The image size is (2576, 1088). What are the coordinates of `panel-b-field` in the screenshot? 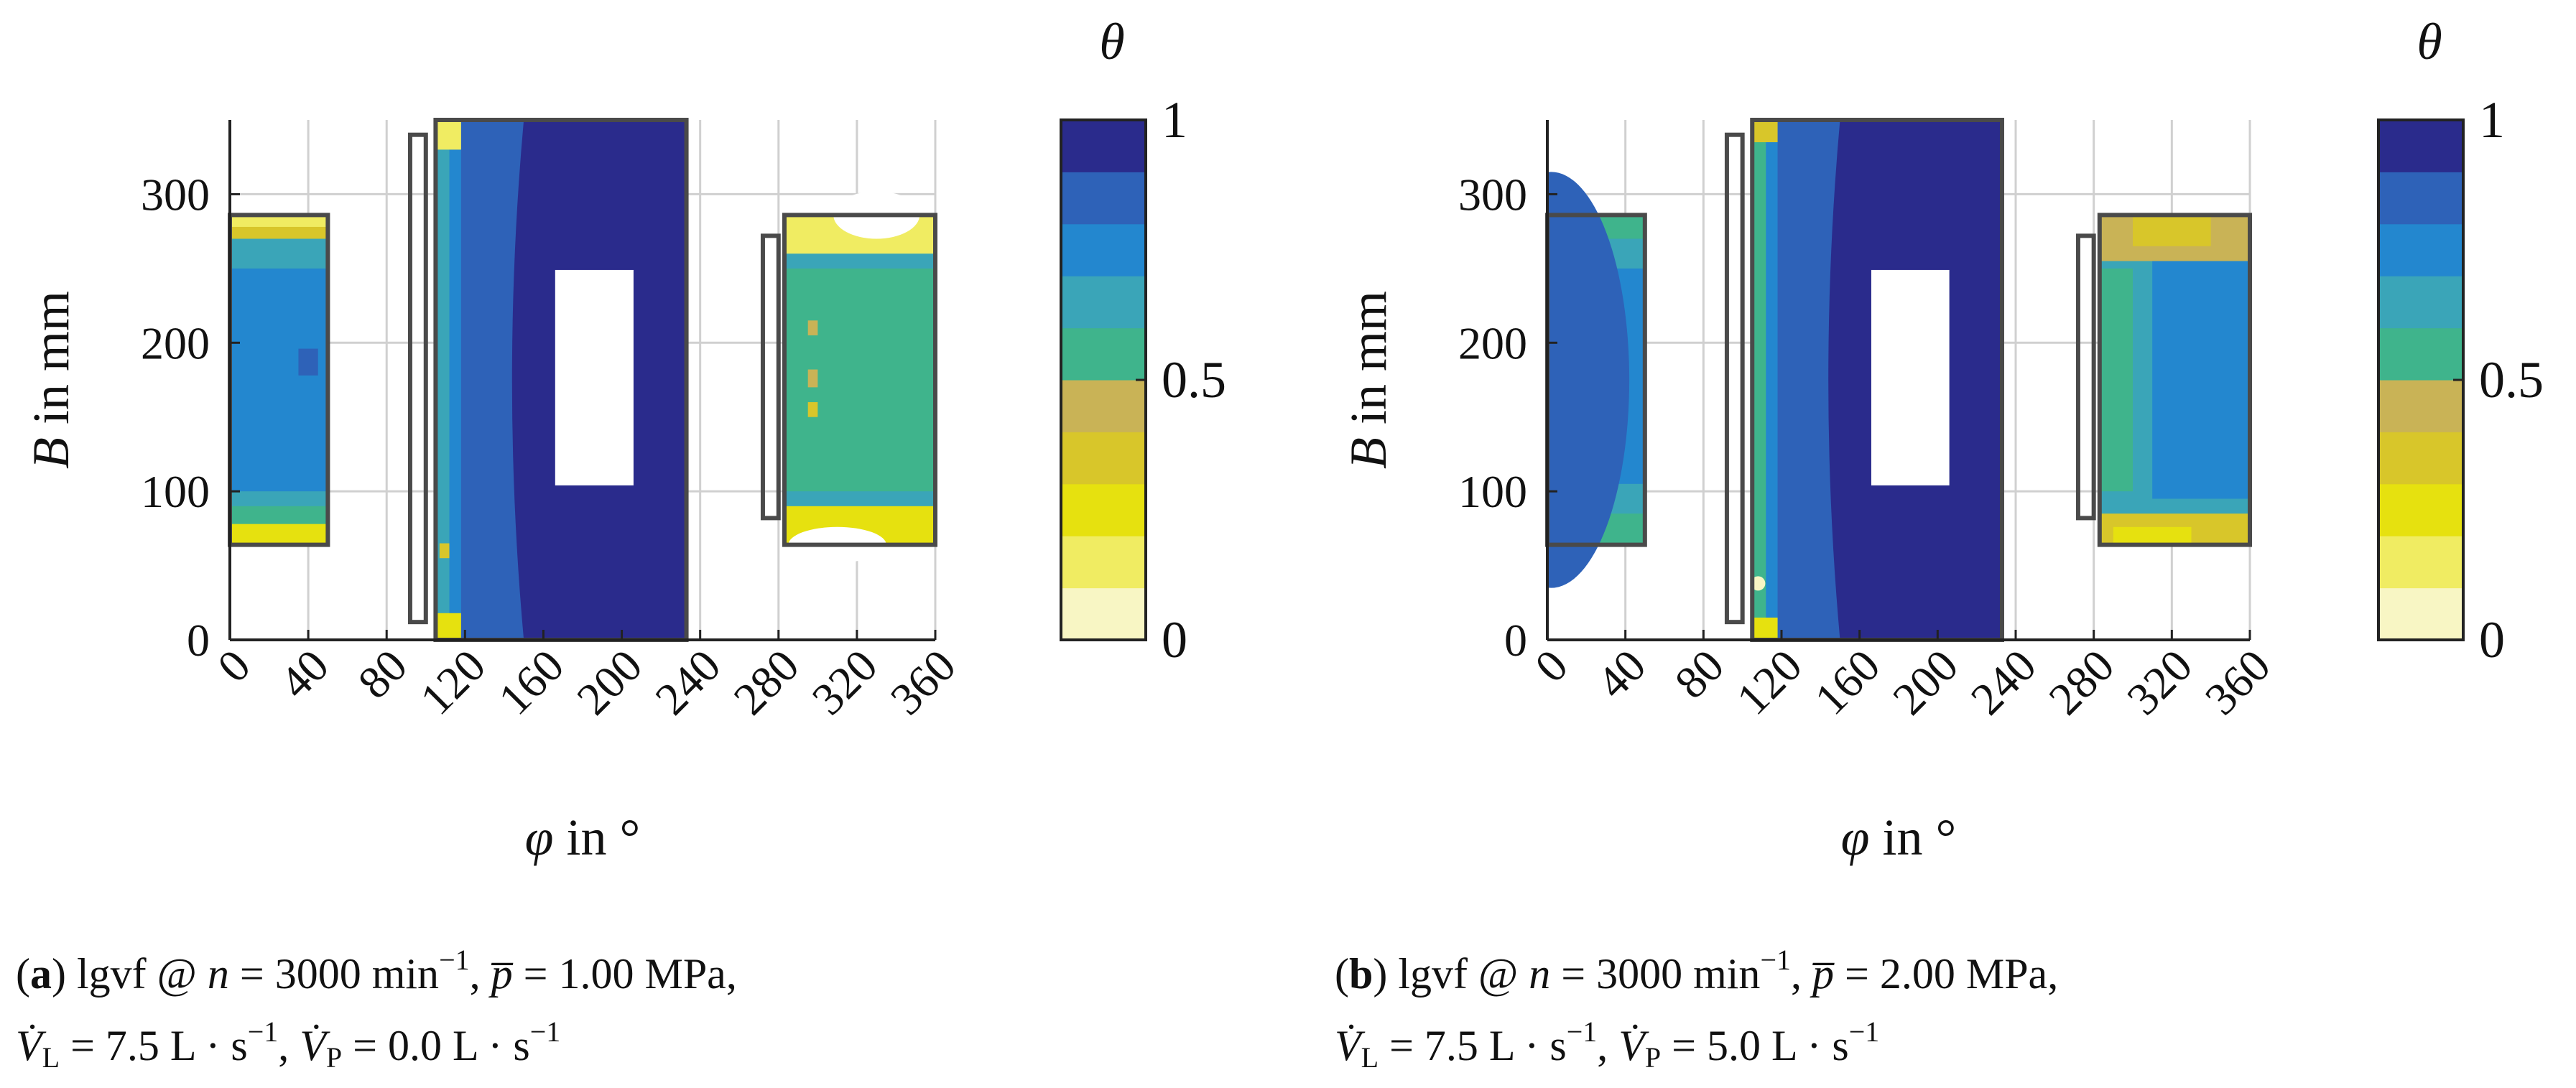 It's located at (1898, 380).